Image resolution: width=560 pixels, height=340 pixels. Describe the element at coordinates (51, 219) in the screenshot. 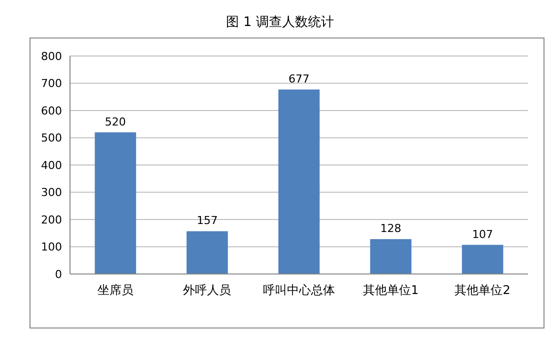

I see `y-tick-label: 200` at that location.